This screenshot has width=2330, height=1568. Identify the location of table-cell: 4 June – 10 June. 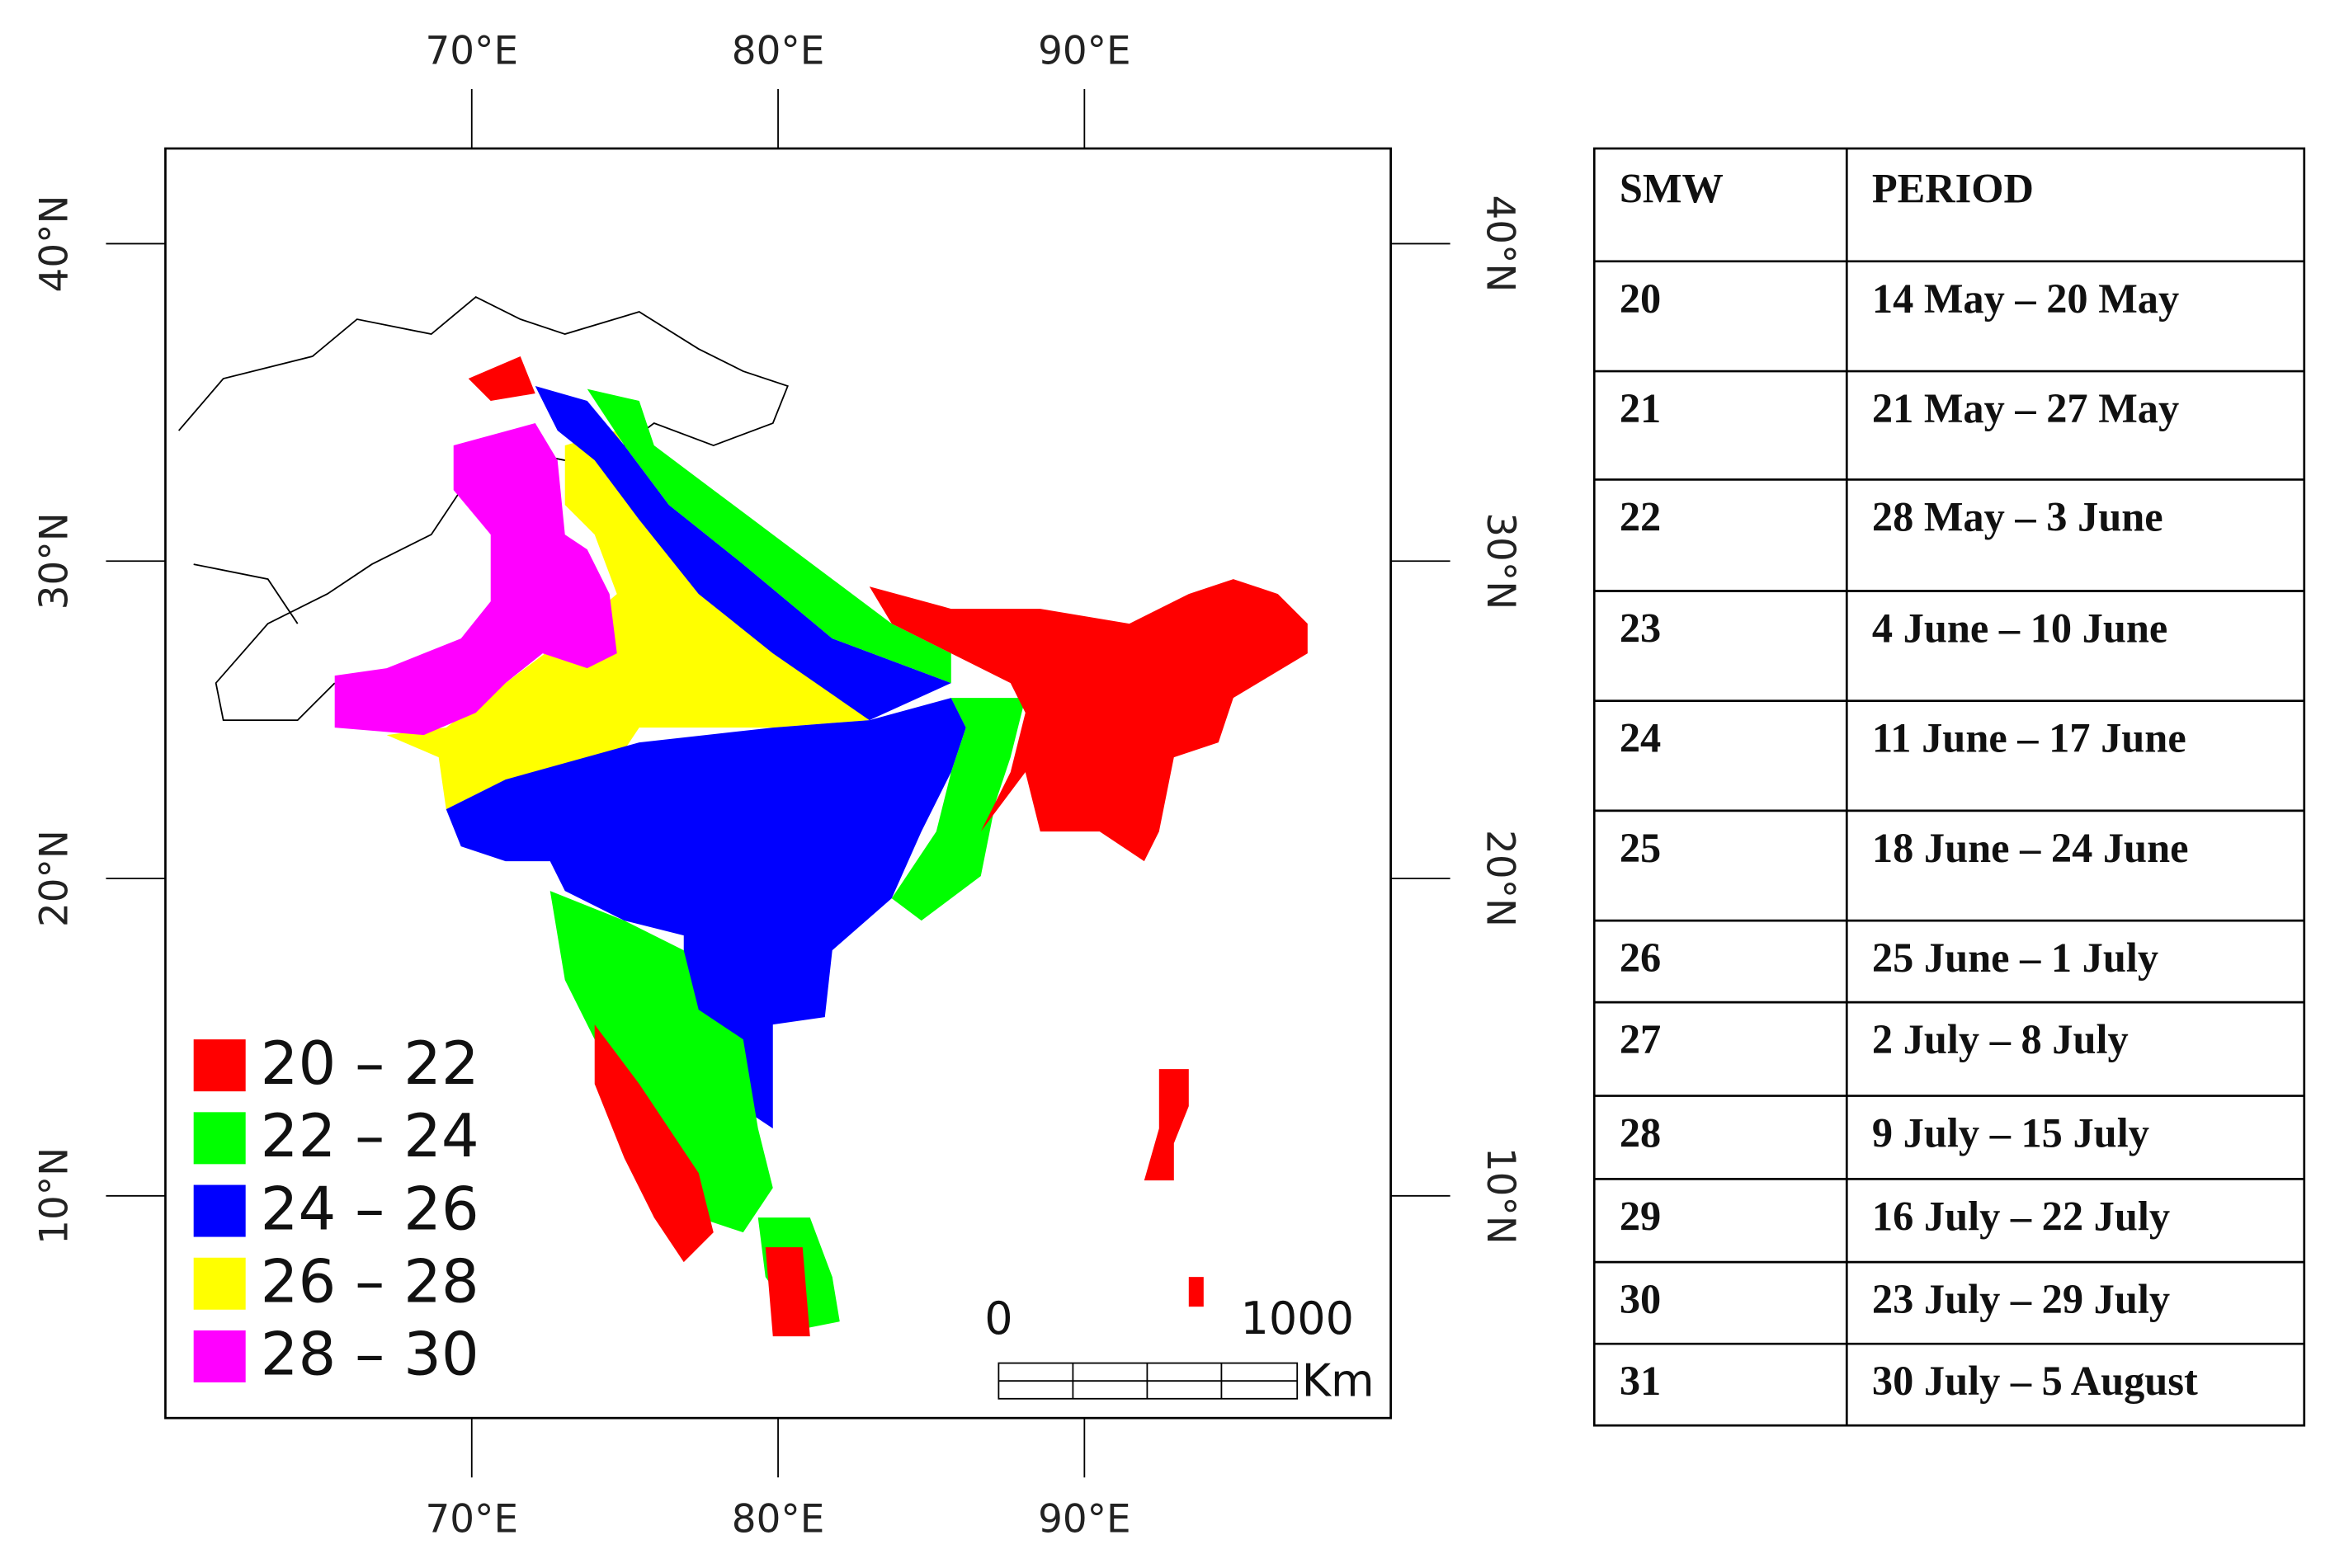
(2019, 628).